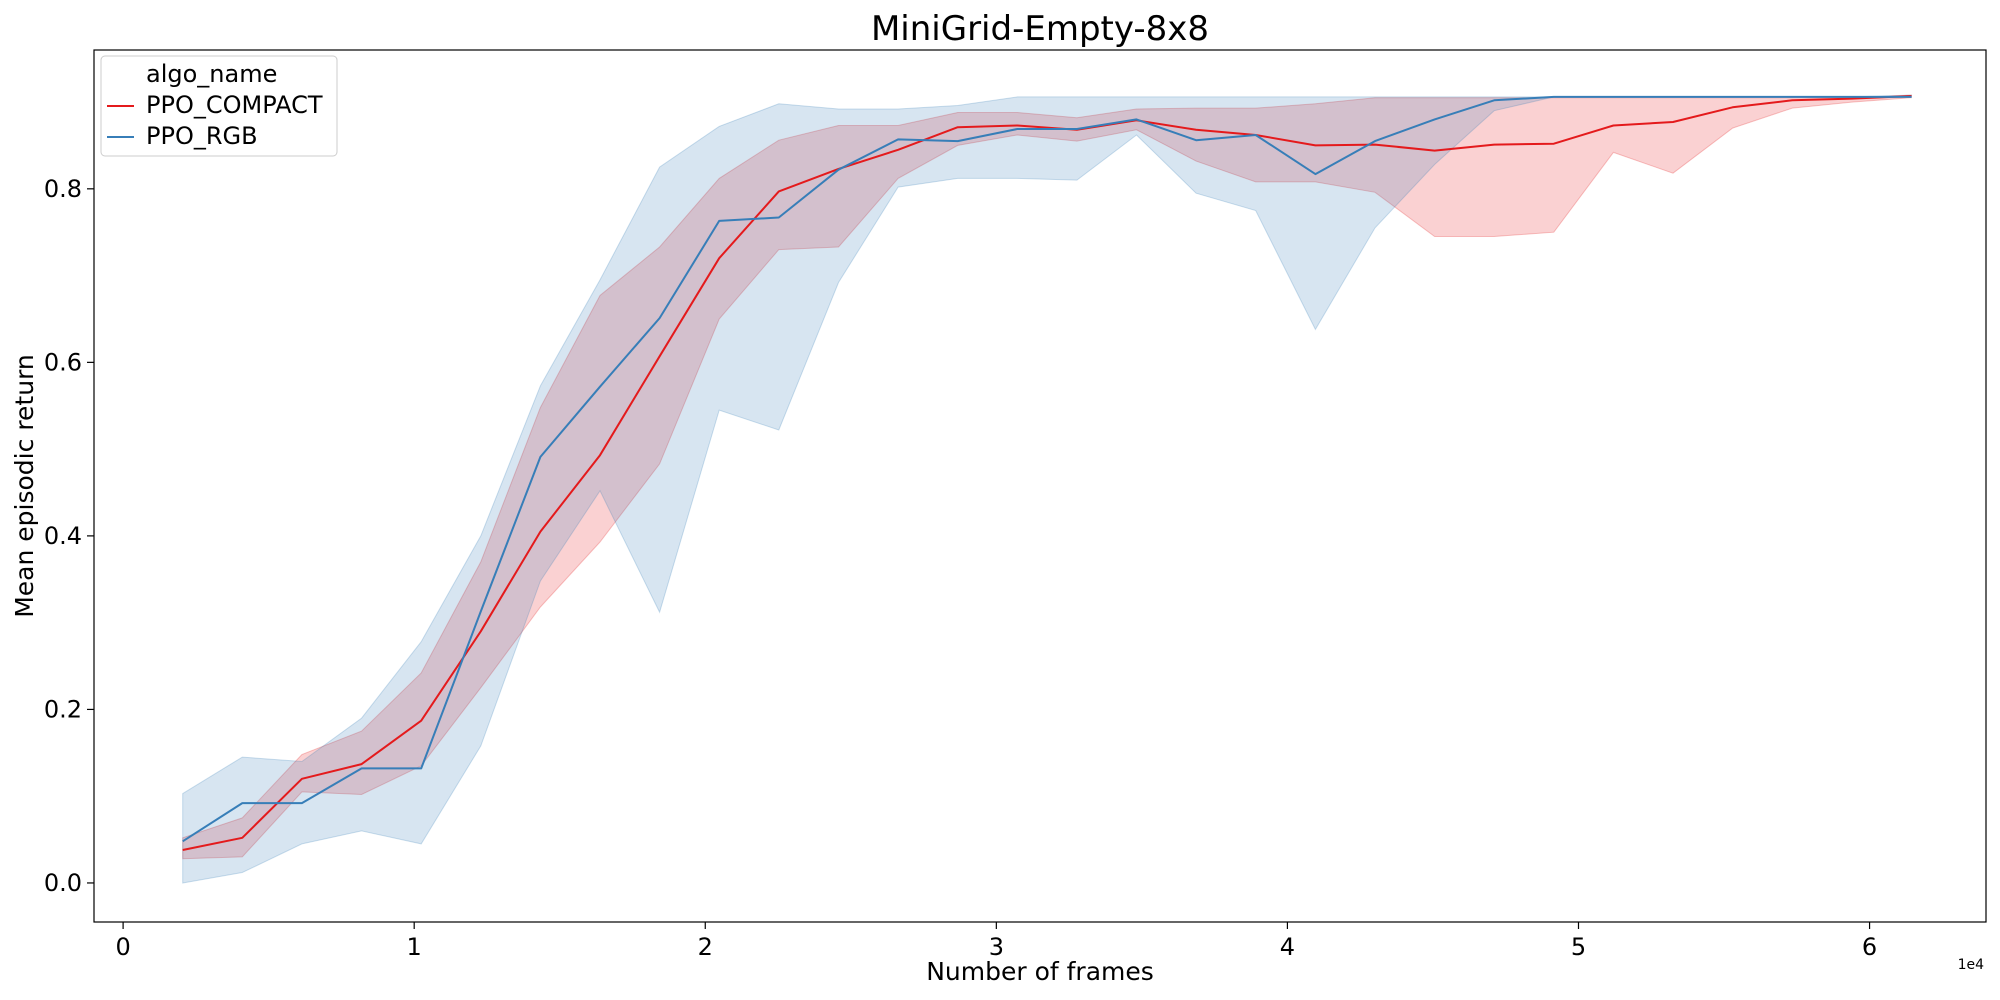 The image size is (2000, 1000). I want to click on y-tick-label: 0.0, so click(63, 883).